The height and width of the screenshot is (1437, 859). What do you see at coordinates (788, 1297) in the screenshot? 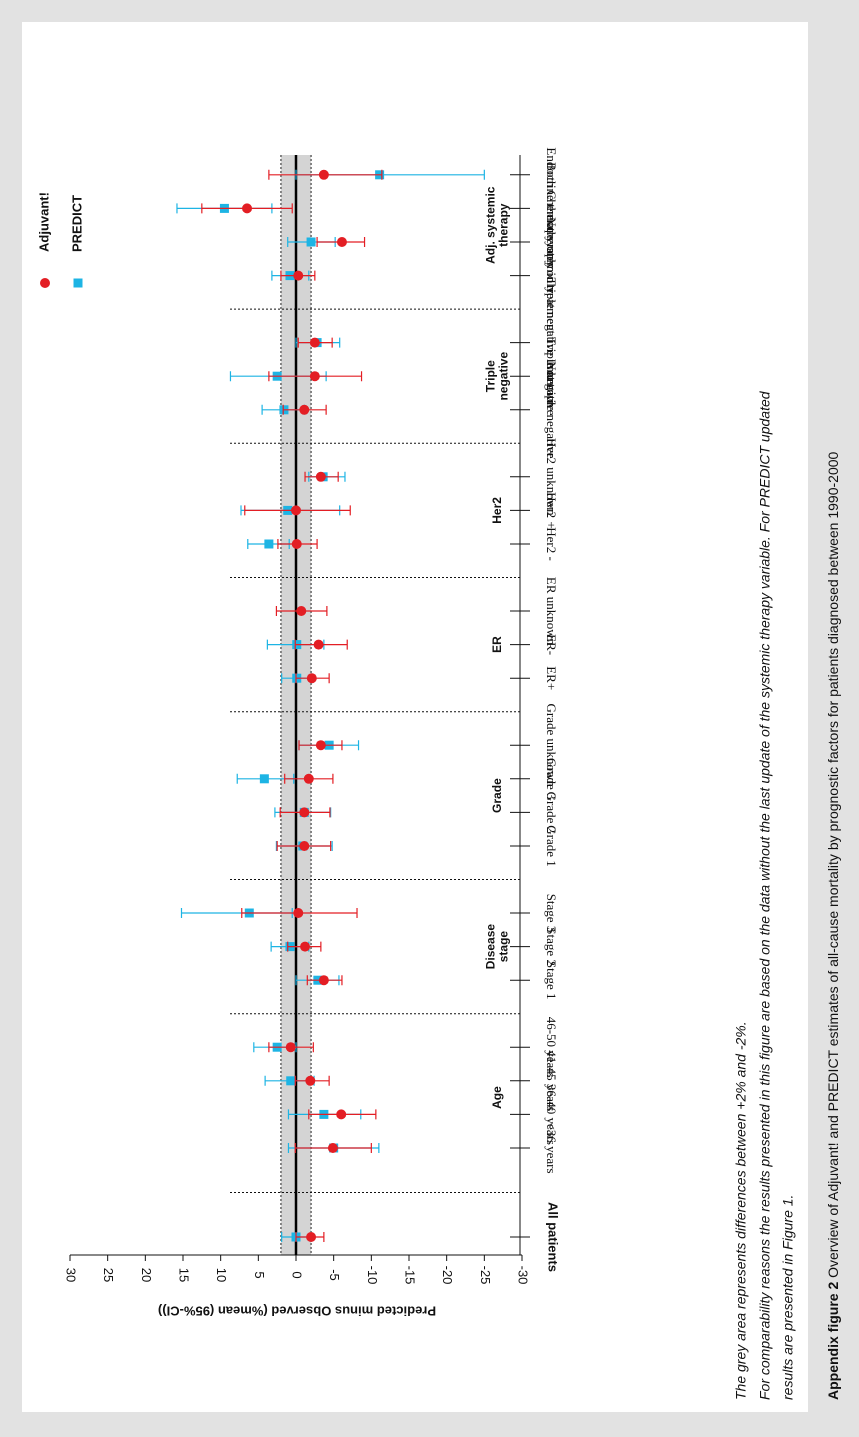
I see `note: results are presented in Figure 1.` at bounding box center [788, 1297].